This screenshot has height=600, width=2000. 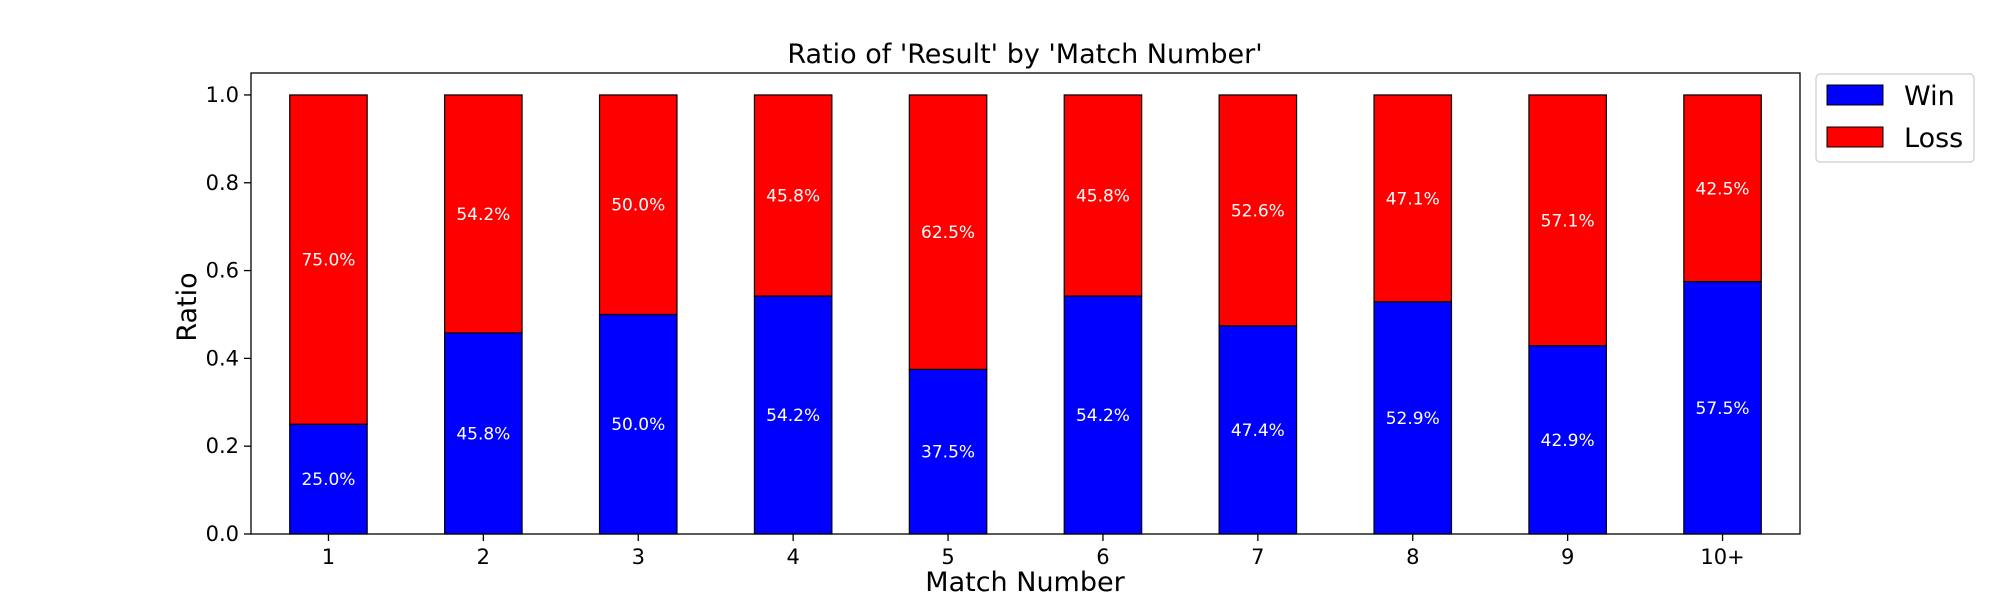 I want to click on data-label-loss: 75.0%, so click(x=328, y=261).